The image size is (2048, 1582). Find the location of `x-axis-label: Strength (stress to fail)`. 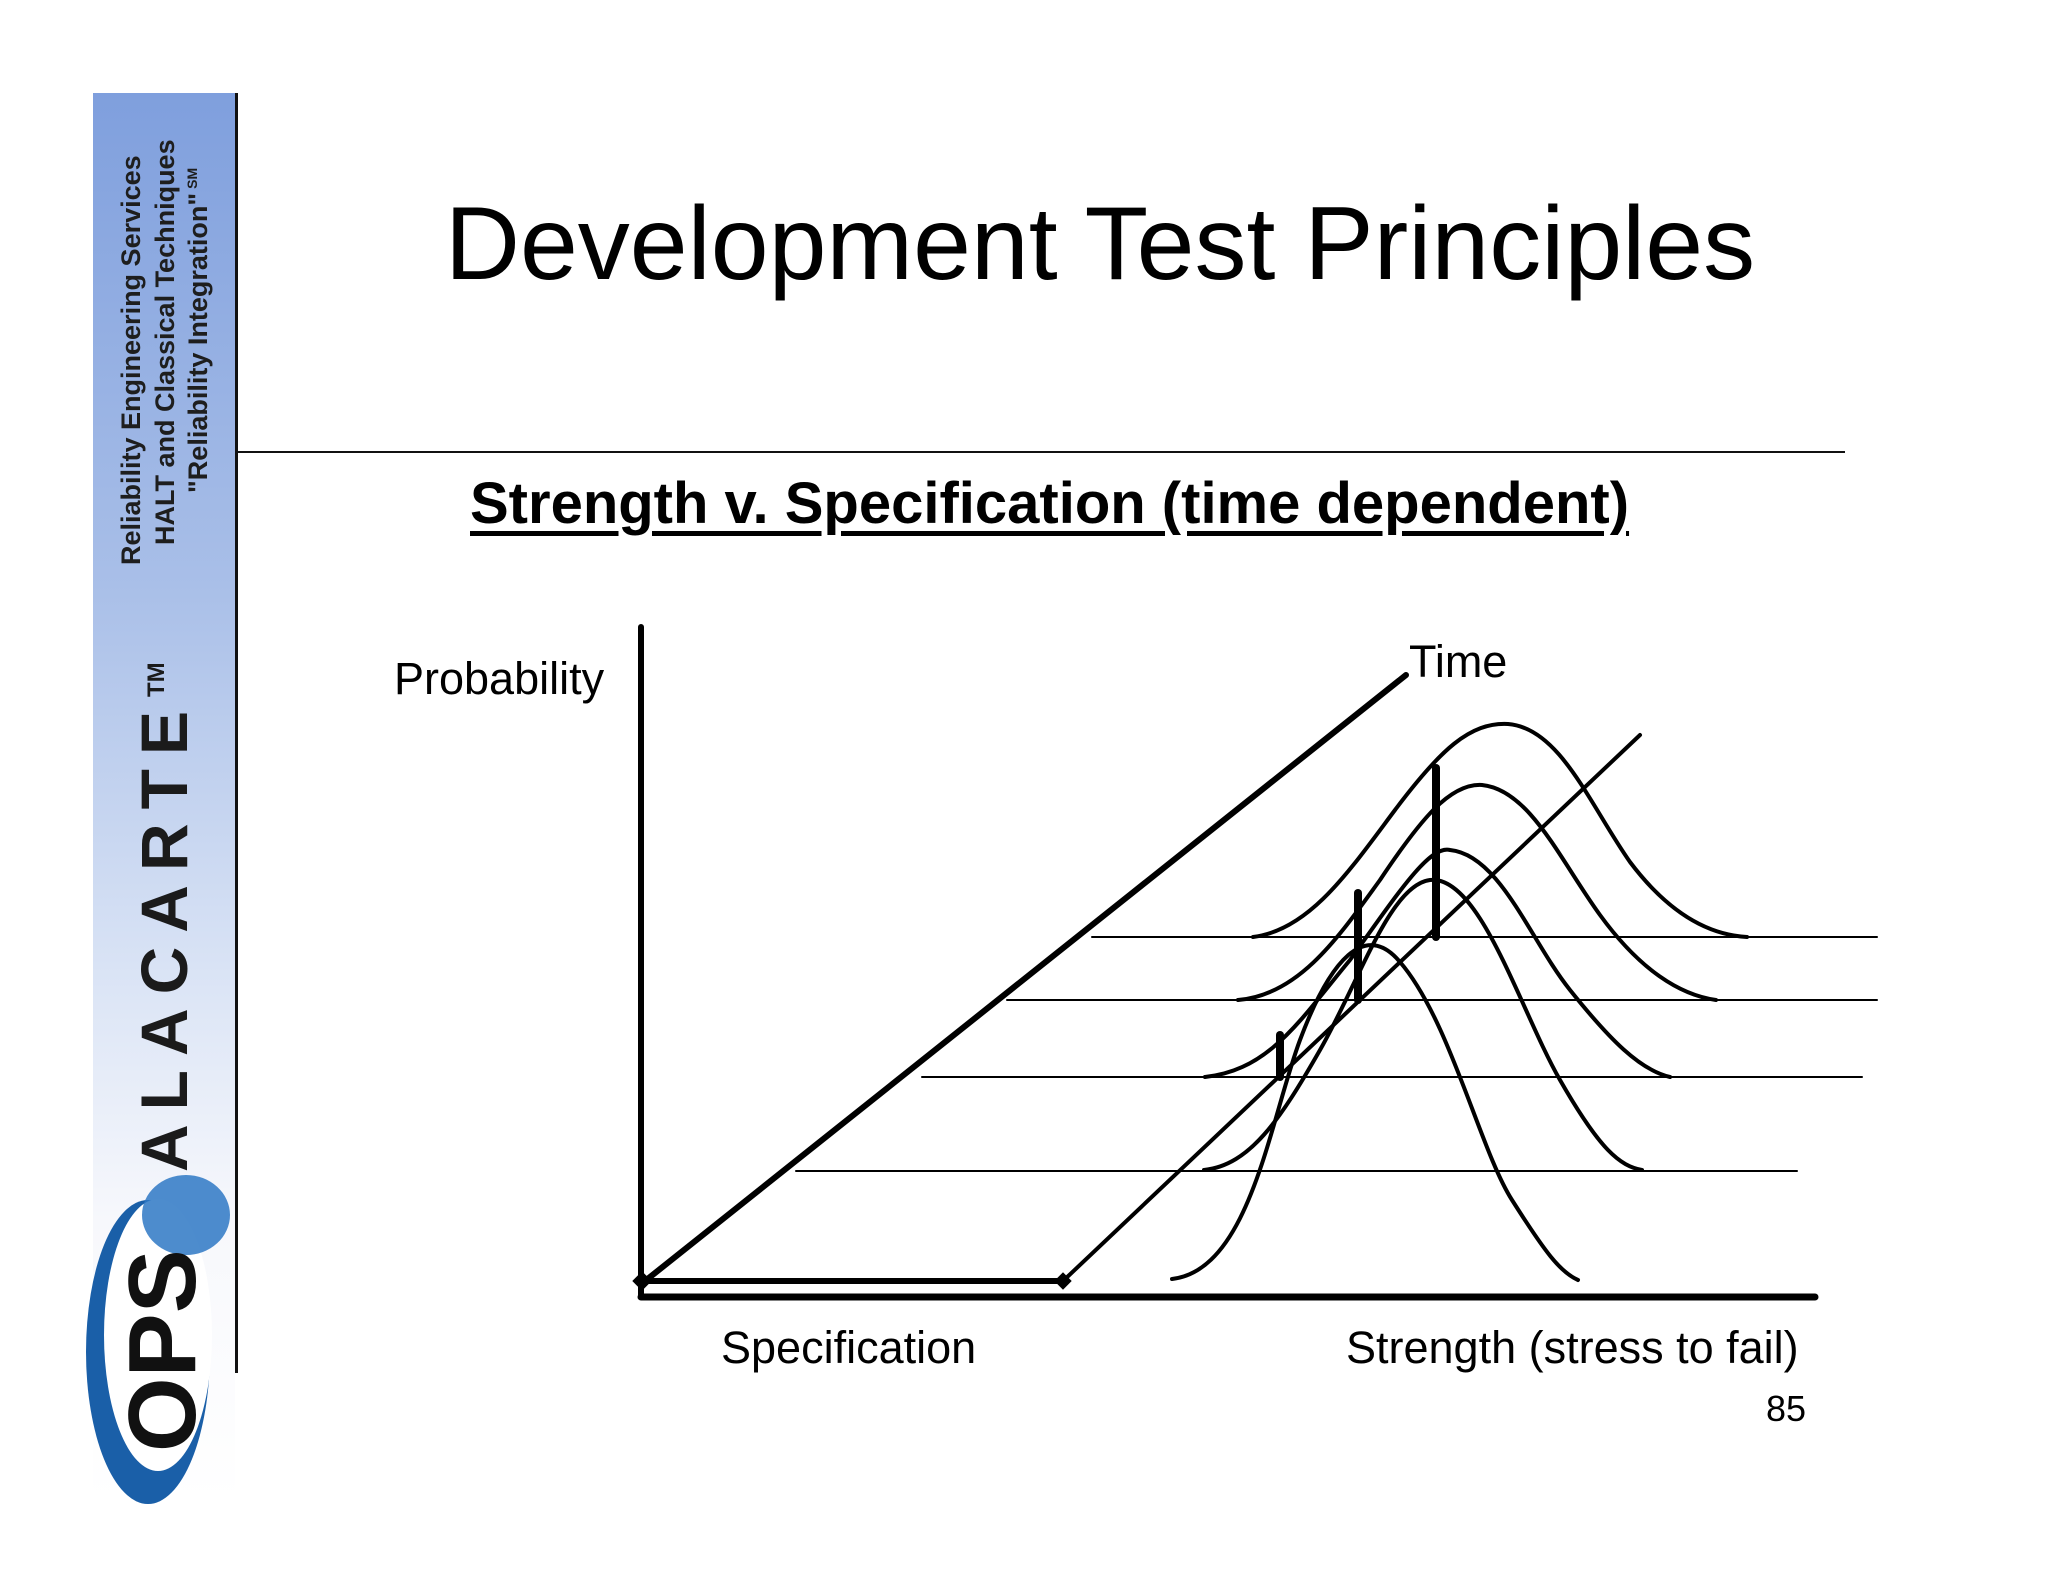

x-axis-label: Strength (stress to fail) is located at coordinates (1572, 1347).